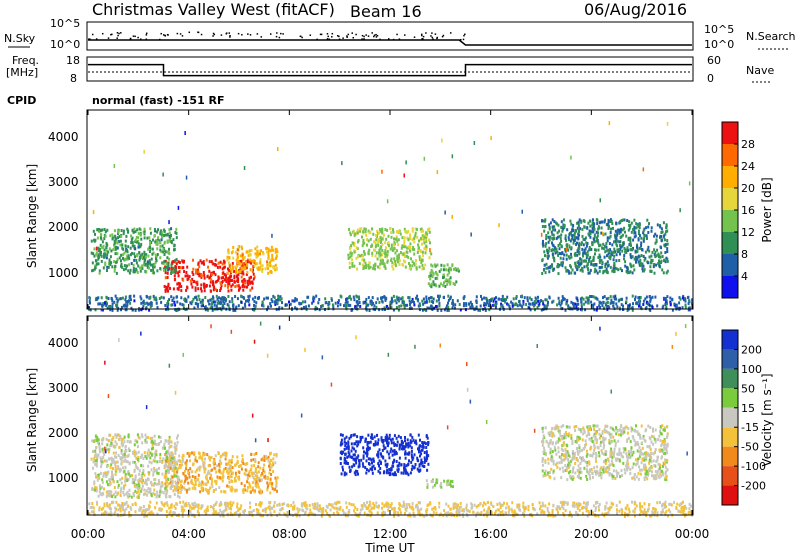 This screenshot has width=800, height=554. What do you see at coordinates (748, 144) in the screenshot?
I see `colorbar-tick-label: 28` at bounding box center [748, 144].